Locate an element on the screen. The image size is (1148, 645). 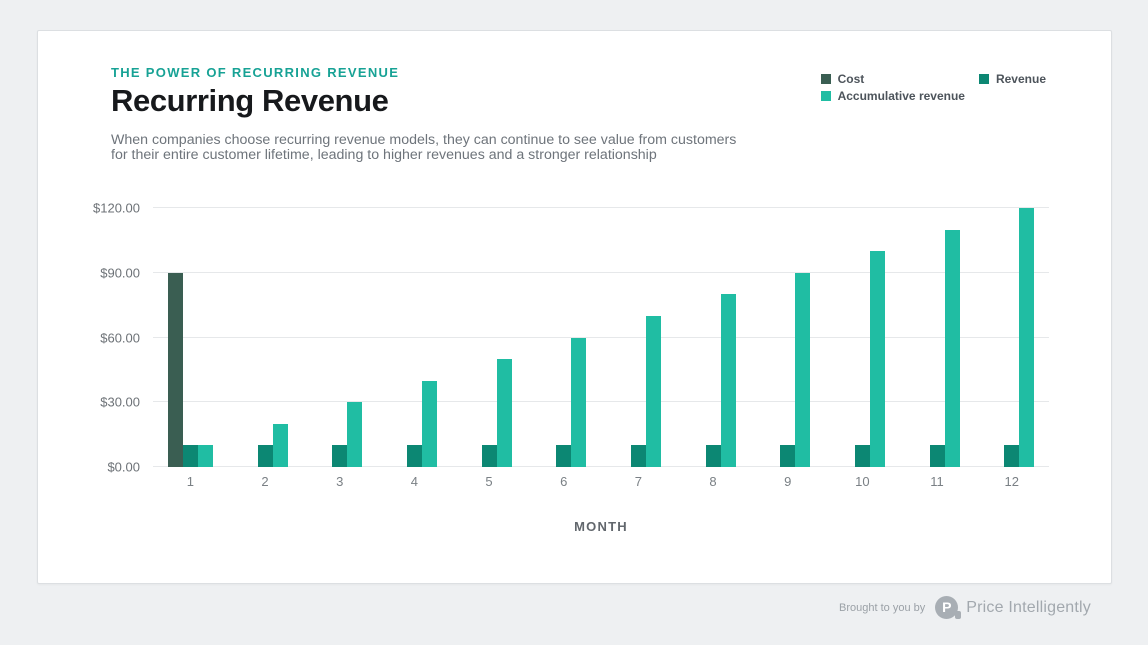
x-axis-tick-label: 4 is located at coordinates (414, 481).